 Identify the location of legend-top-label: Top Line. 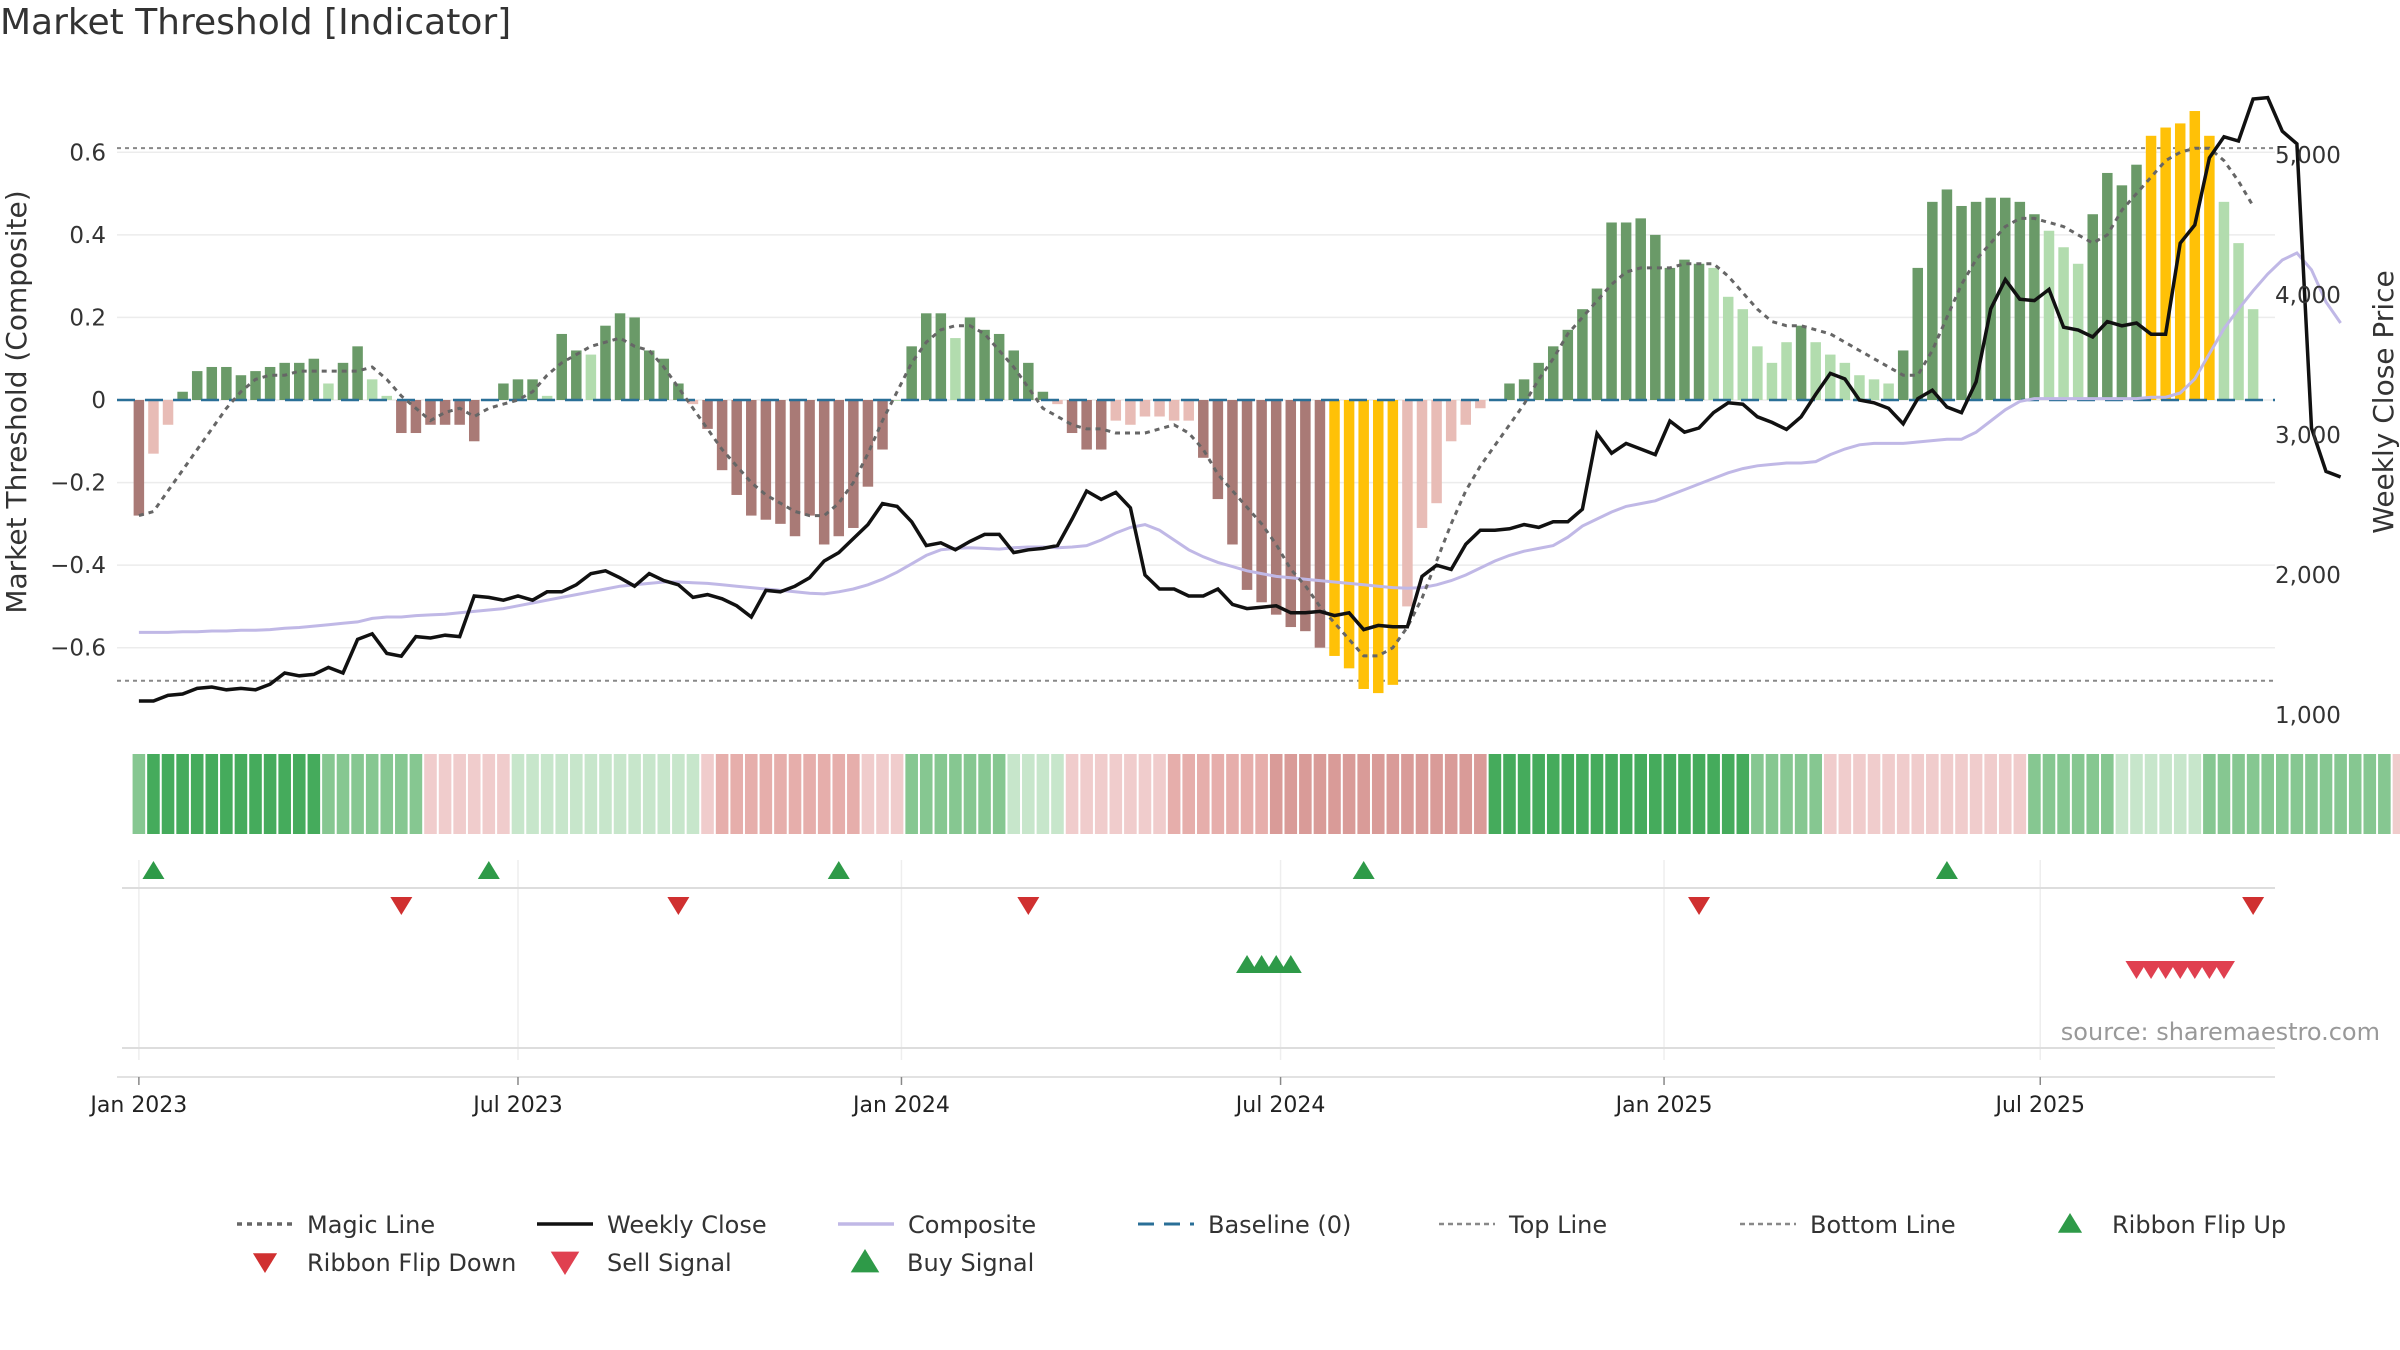
(1557, 1225).